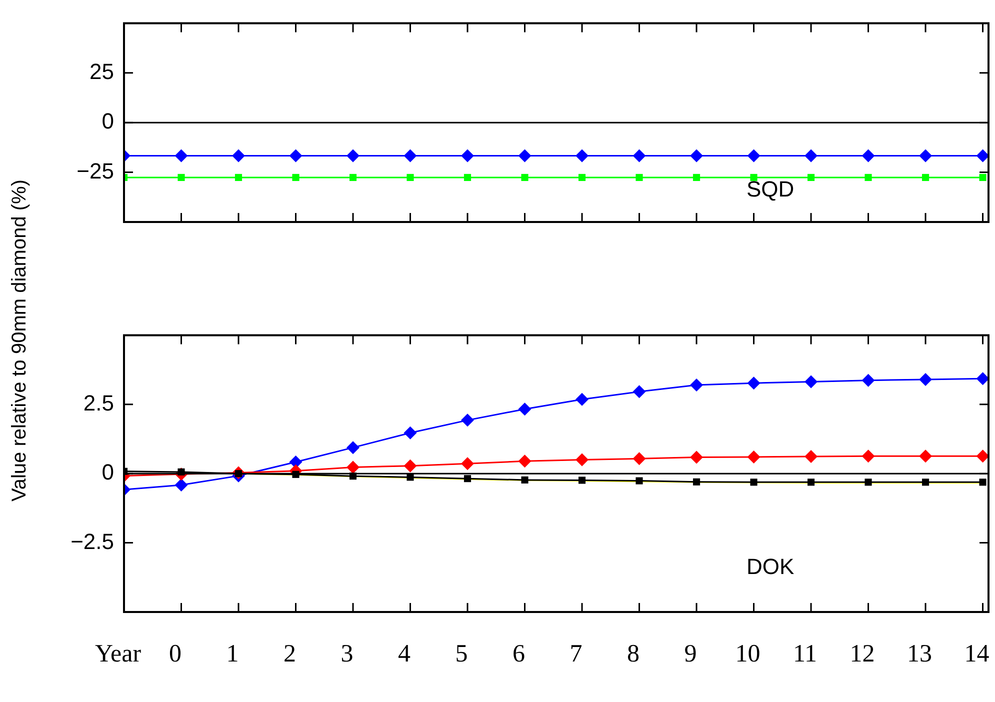  I want to click on x-tick-label: 4, so click(405, 654).